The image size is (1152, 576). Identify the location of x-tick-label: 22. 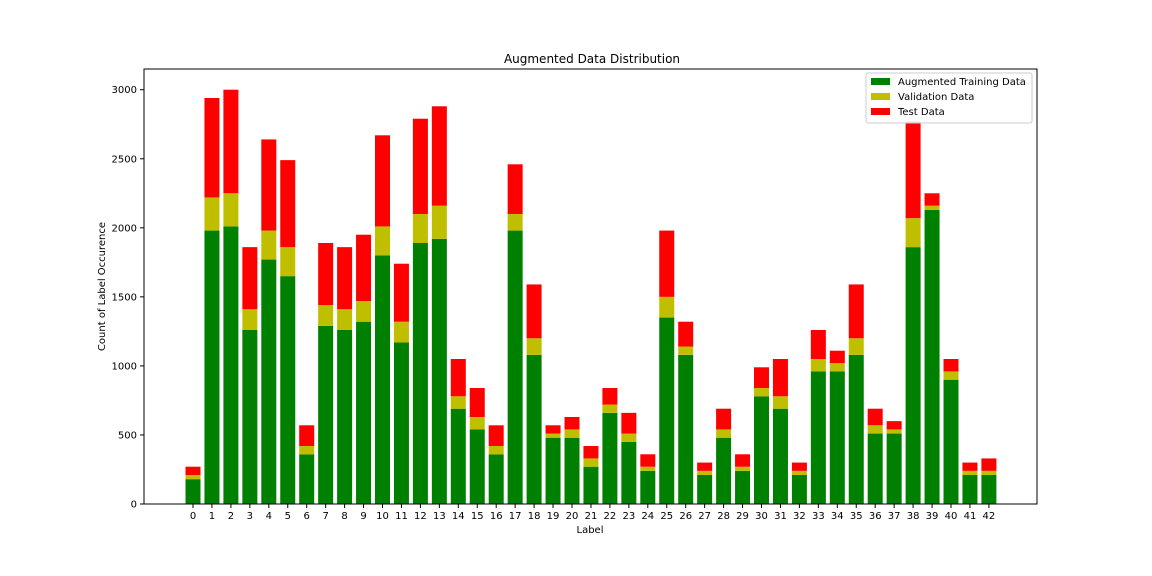
(610, 516).